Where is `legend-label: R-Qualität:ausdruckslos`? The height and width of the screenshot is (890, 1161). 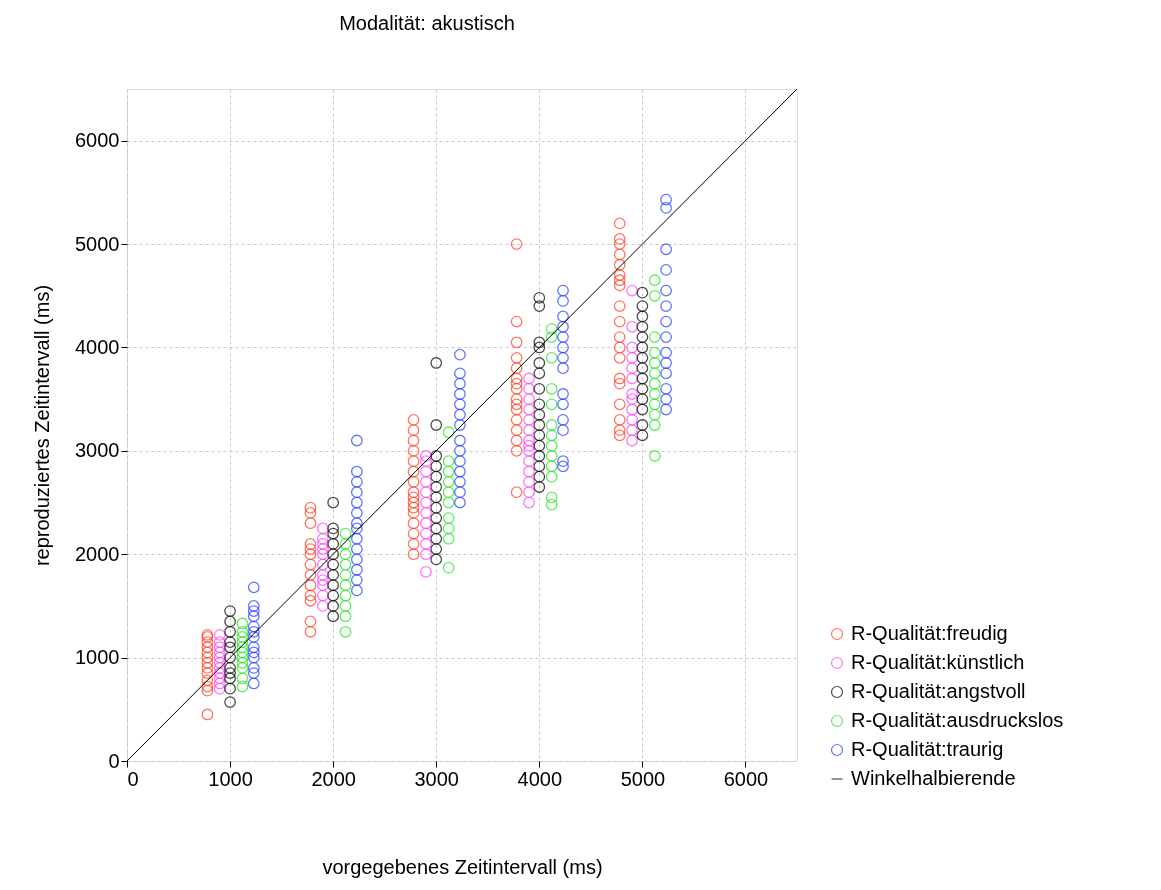
legend-label: R-Qualität:ausdruckslos is located at coordinates (957, 720).